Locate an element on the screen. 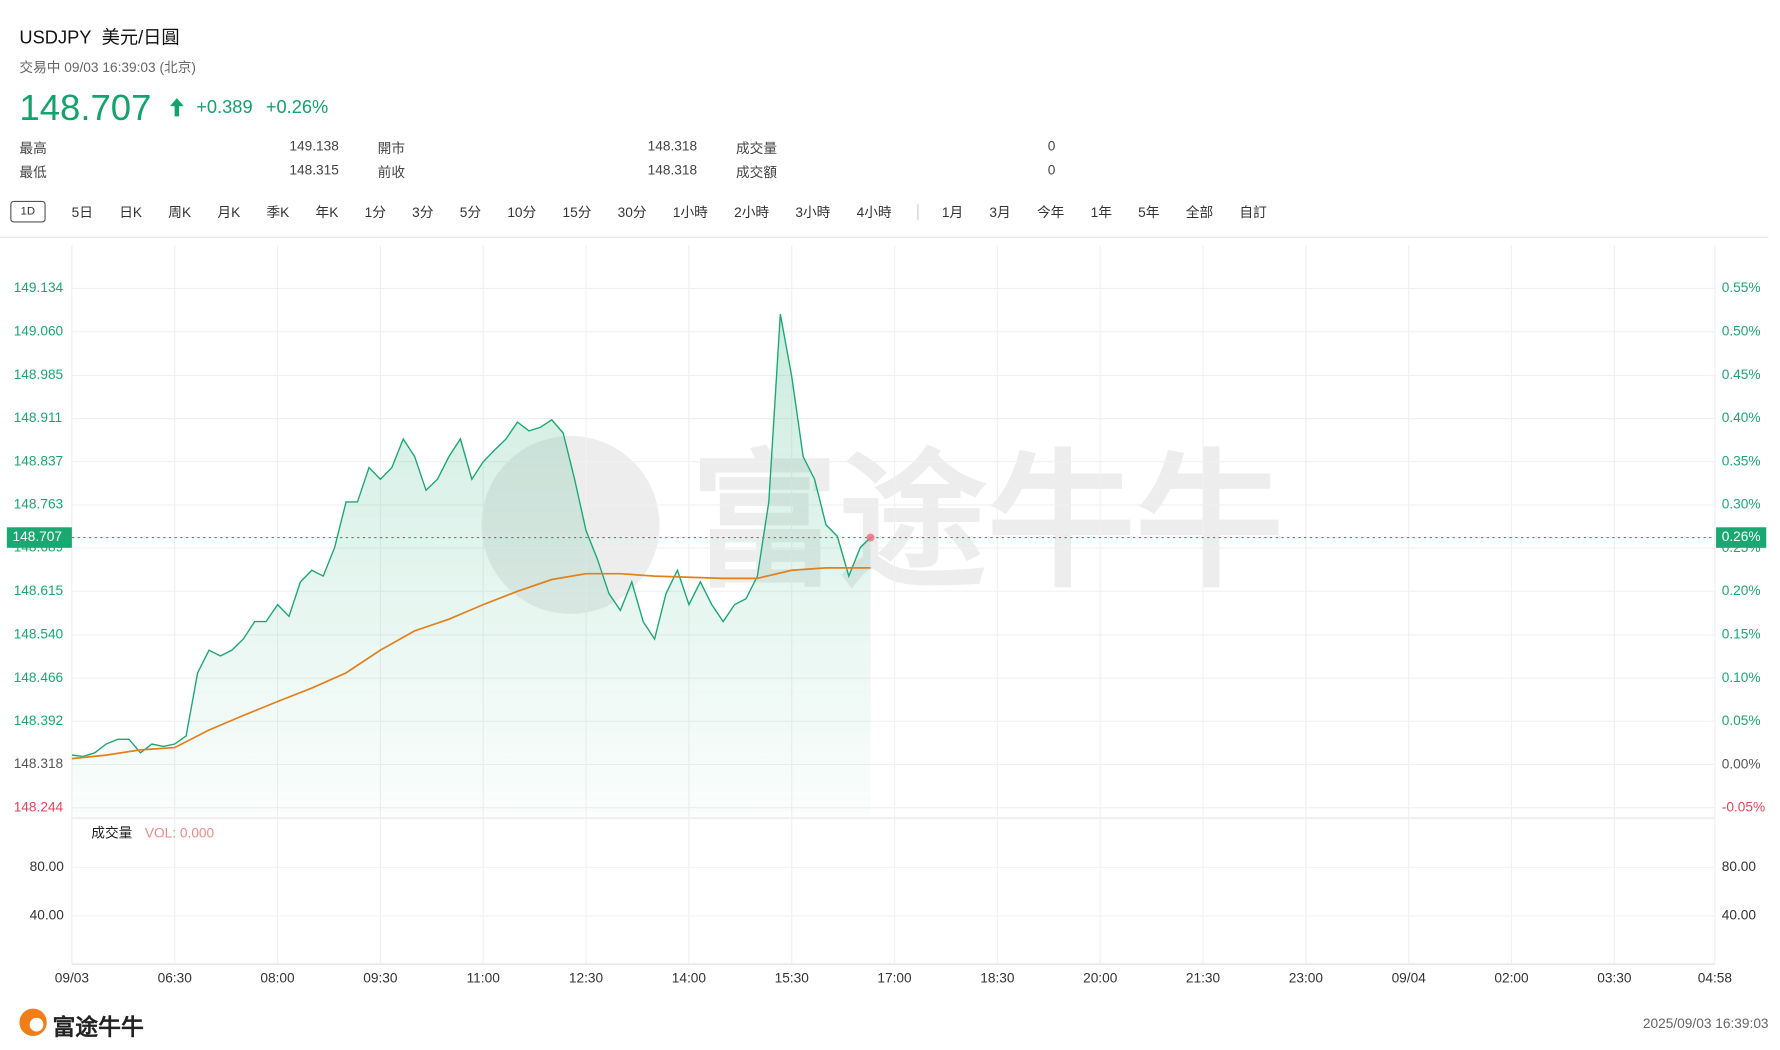 Image resolution: width=1780 pixels, height=1050 pixels. last-price-label: 148.707 is located at coordinates (37, 536).